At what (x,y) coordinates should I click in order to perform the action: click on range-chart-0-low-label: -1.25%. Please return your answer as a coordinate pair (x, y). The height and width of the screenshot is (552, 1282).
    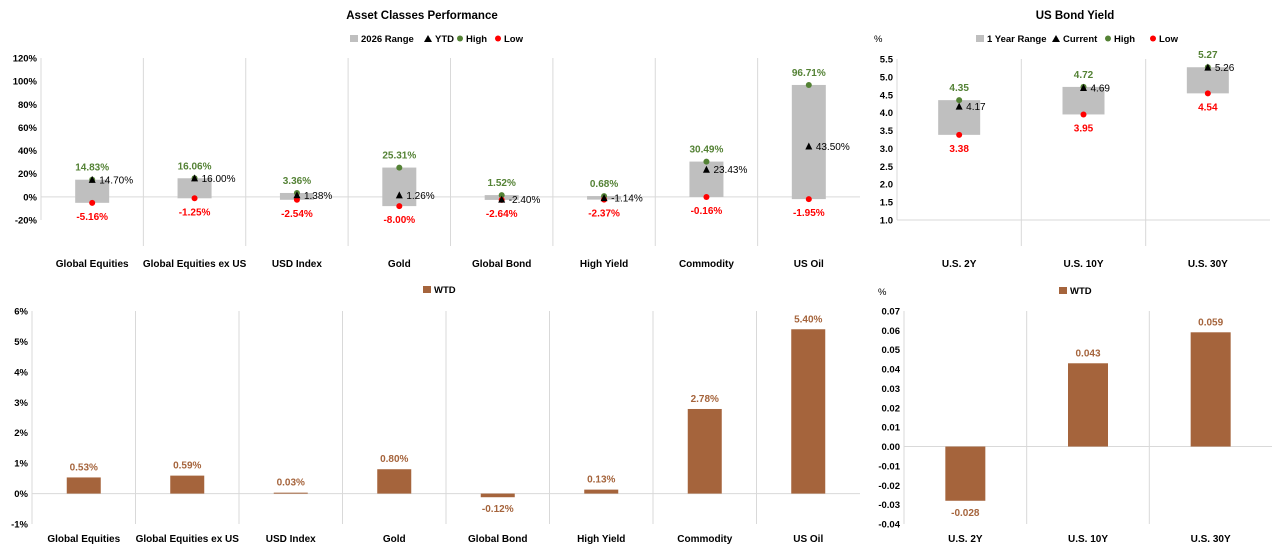
    Looking at the image, I should click on (195, 212).